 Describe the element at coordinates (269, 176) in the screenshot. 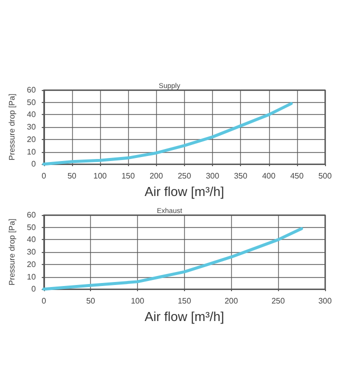

I see `x-tick-label: 400` at that location.